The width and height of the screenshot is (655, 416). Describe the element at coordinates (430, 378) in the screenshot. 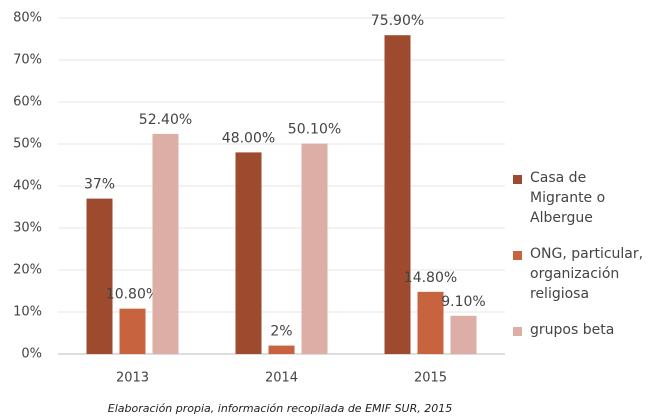

I see `x-tick-label: 2015` at that location.